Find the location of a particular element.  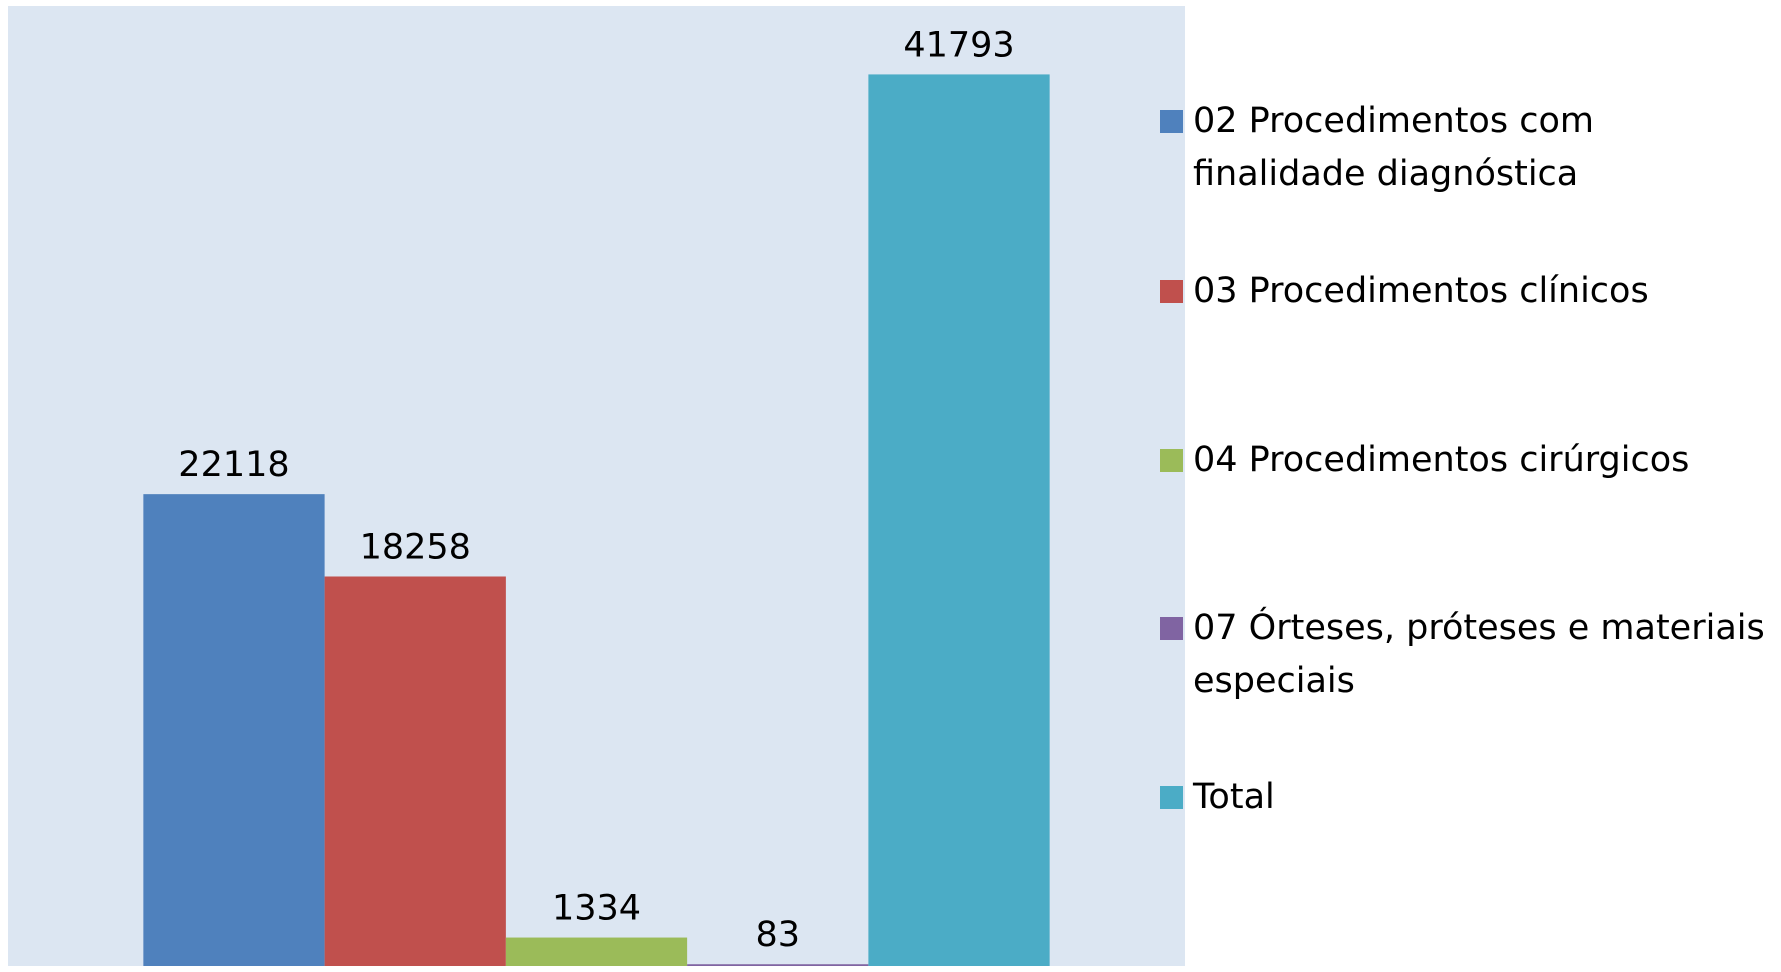

legend-label: 03 Procedimentos clínicos is located at coordinates (1421, 291).